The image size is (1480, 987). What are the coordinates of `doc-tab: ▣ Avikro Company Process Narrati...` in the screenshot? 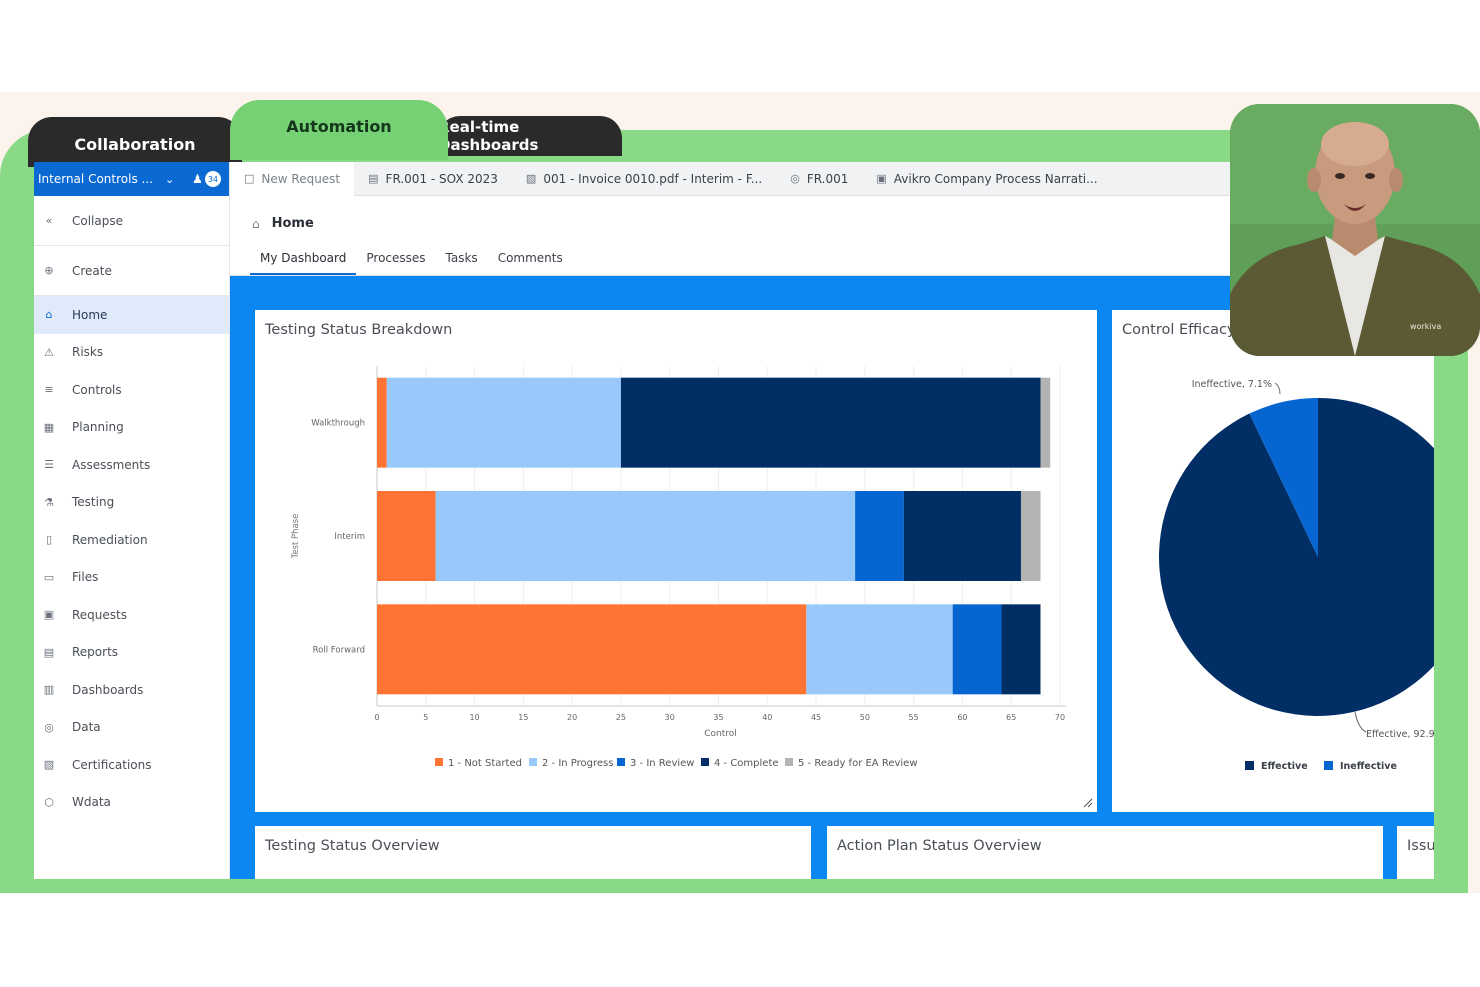 It's located at (986, 179).